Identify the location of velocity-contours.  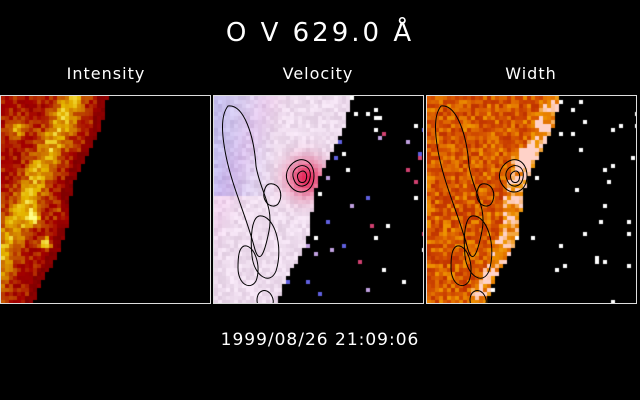
(268, 204).